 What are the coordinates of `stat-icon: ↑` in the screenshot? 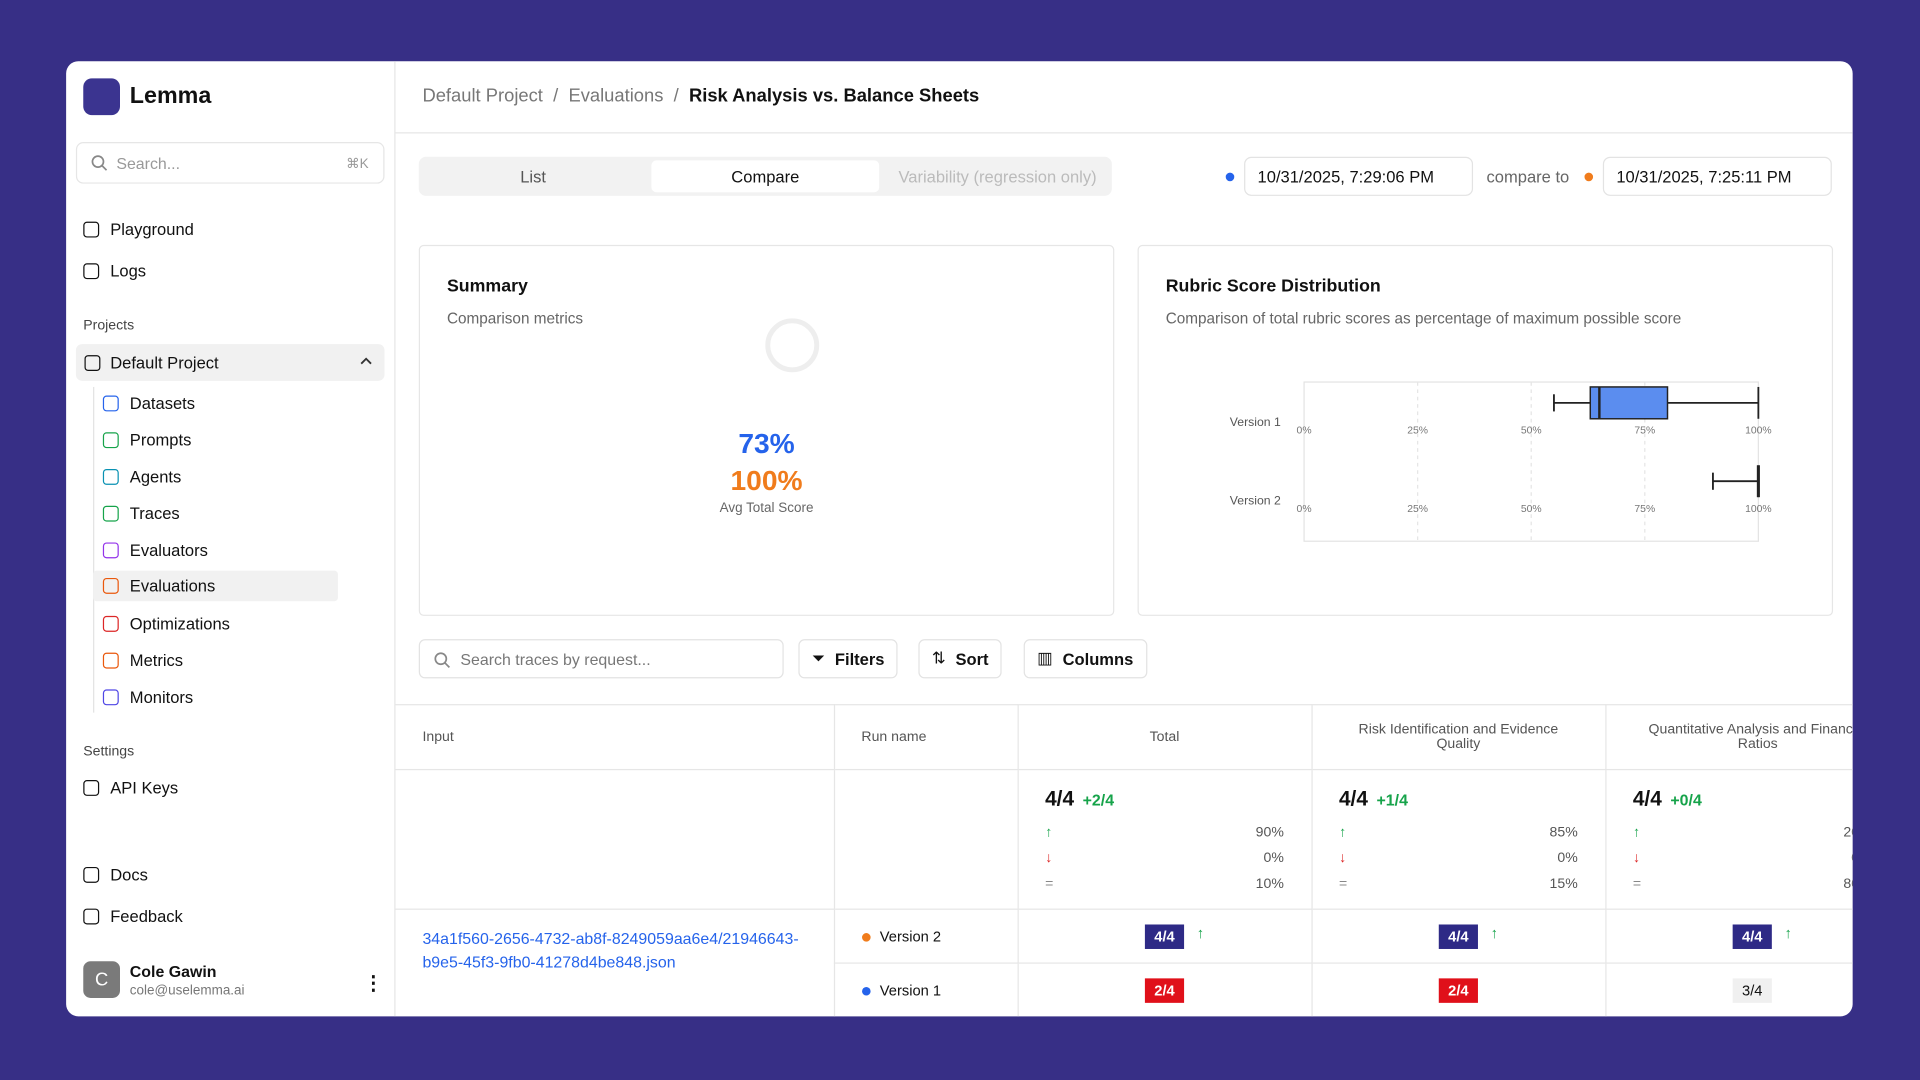 It's located at (1636, 832).